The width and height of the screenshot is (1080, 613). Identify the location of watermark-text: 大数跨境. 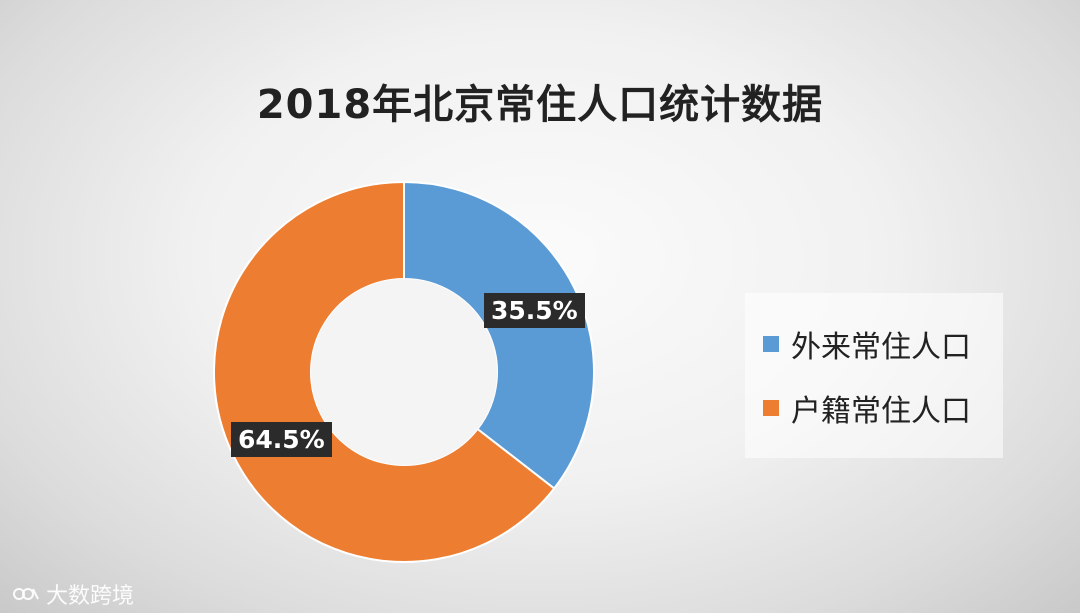
(90, 596).